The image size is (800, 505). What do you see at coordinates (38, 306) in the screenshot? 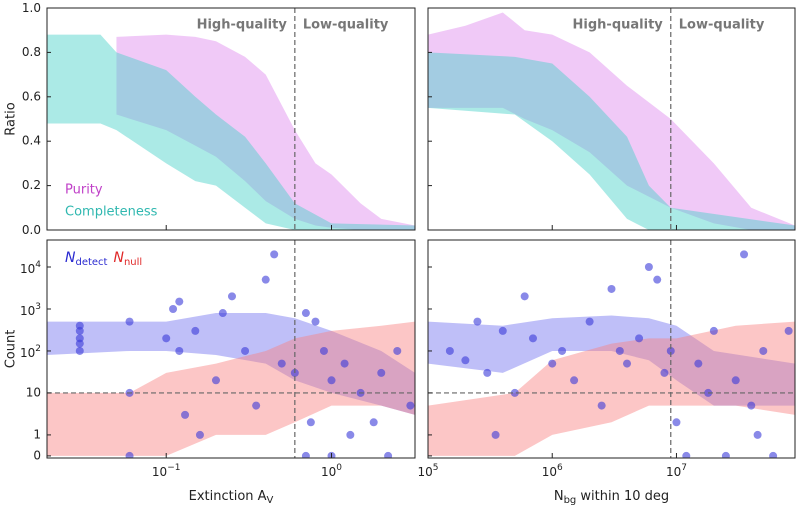
I see `tick-exp: 3` at bounding box center [38, 306].